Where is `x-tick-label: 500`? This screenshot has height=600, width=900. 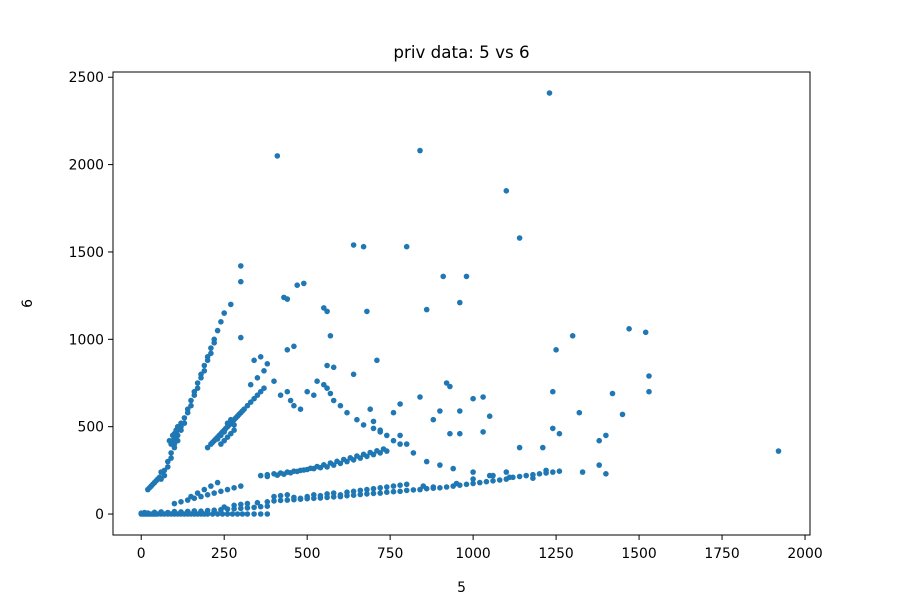
x-tick-label: 500 is located at coordinates (307, 554).